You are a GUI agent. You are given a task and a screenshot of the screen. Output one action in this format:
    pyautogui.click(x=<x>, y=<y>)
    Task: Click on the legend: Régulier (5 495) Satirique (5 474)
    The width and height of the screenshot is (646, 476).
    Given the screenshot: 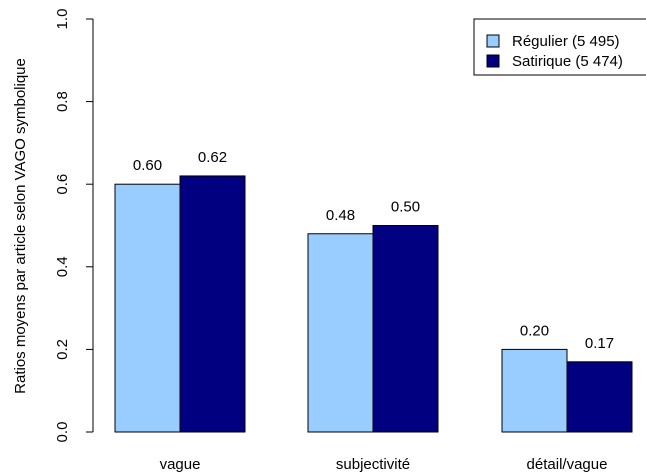 What is the action you would take?
    pyautogui.click(x=559, y=47)
    